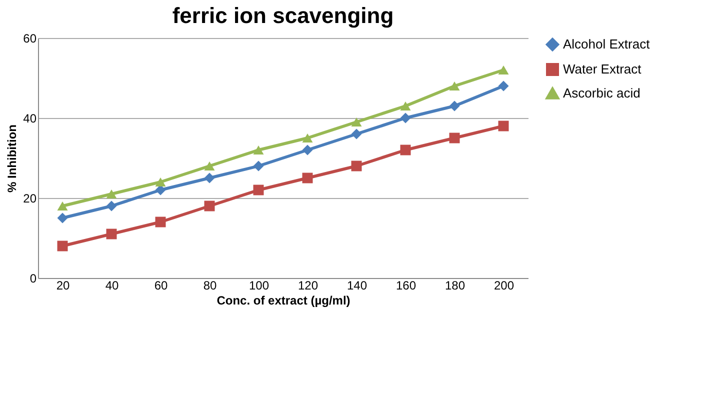 This screenshot has width=723, height=416. Describe the element at coordinates (63, 285) in the screenshot. I see `x-tick-label: 20` at that location.